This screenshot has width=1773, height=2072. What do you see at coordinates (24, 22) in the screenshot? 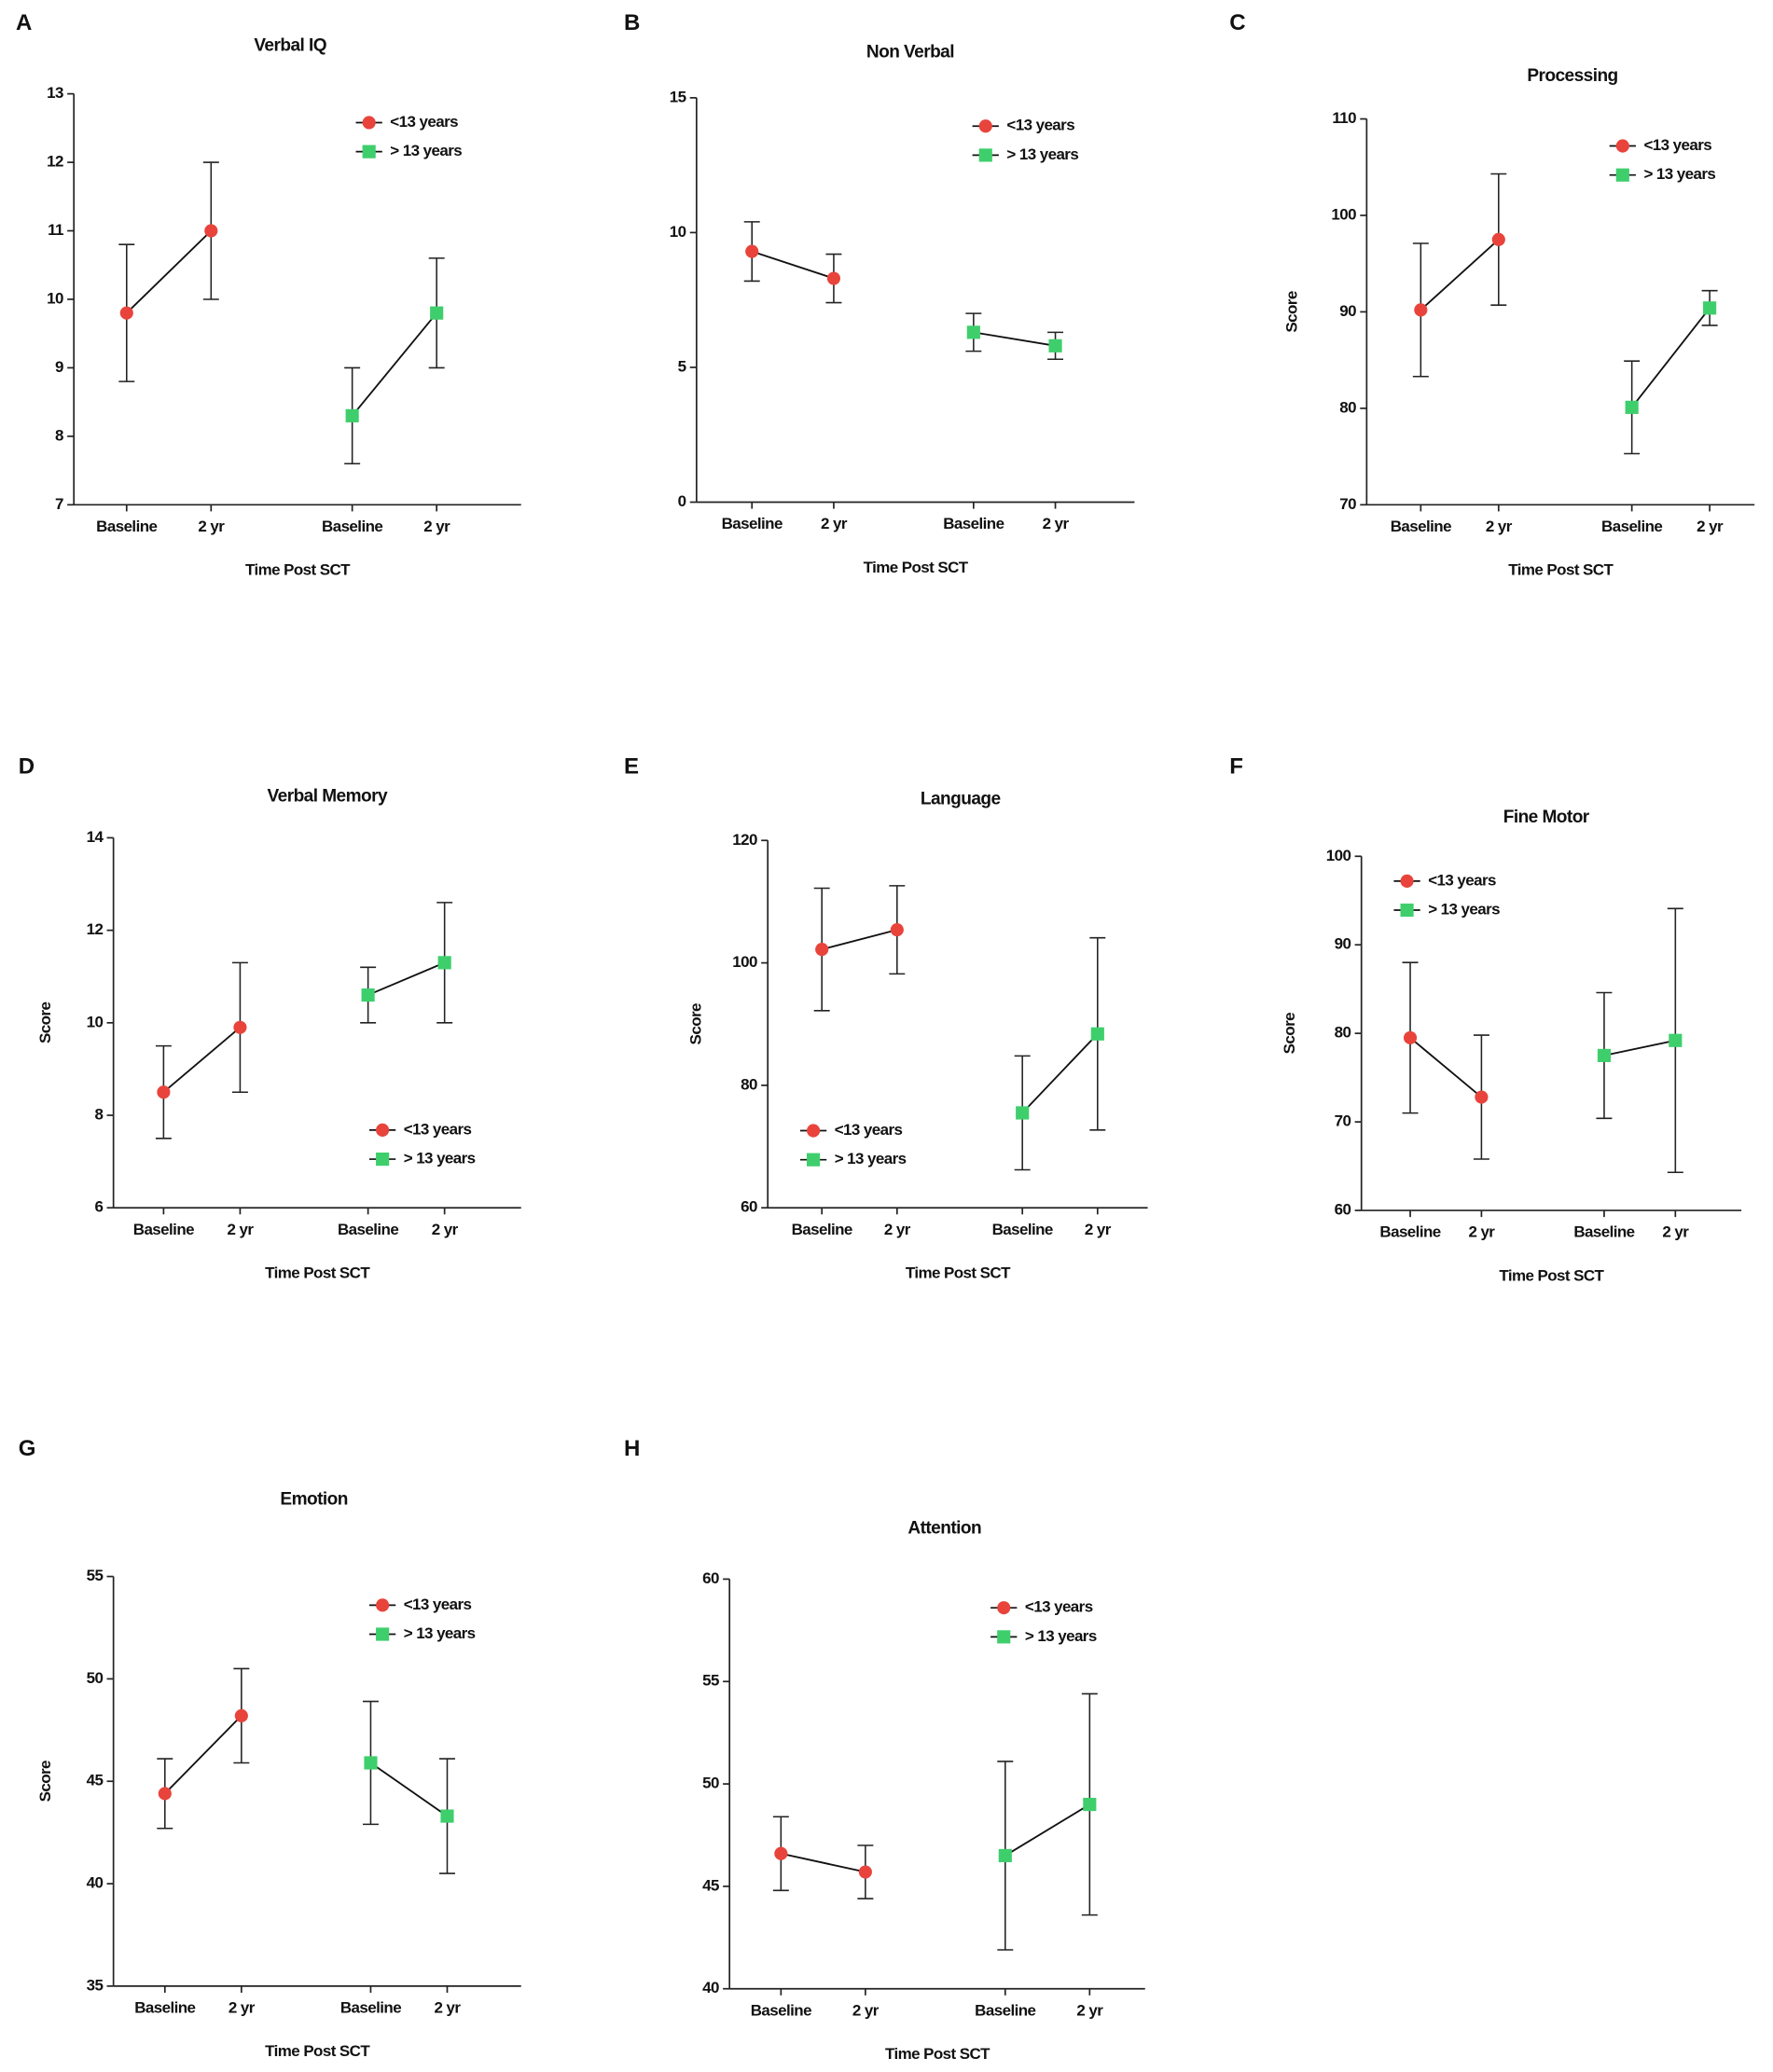
I see `panel-label: A` at bounding box center [24, 22].